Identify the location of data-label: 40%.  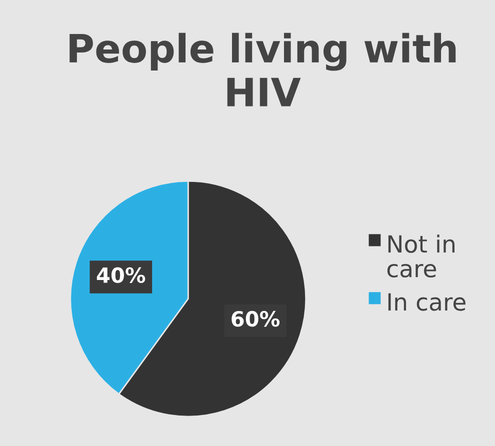
(121, 275).